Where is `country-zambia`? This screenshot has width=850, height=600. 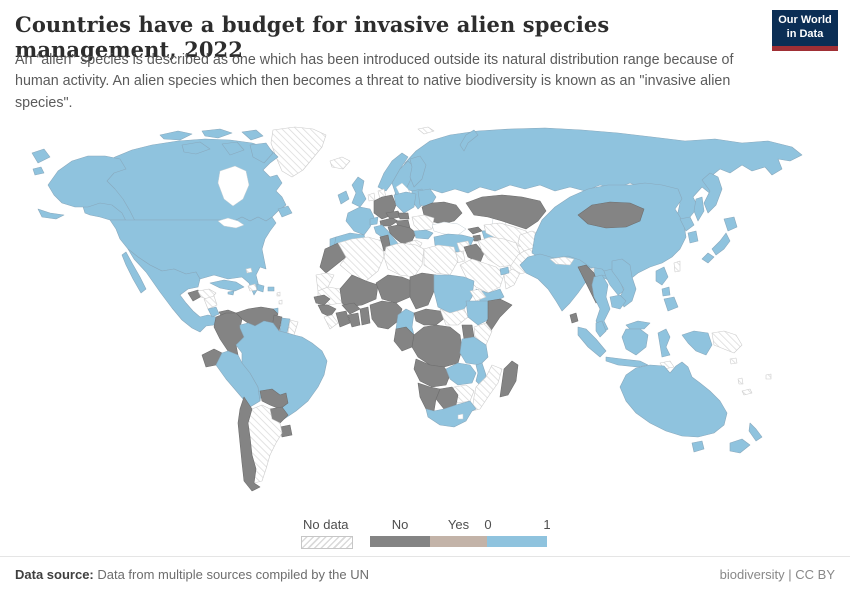
country-zambia is located at coordinates (461, 374).